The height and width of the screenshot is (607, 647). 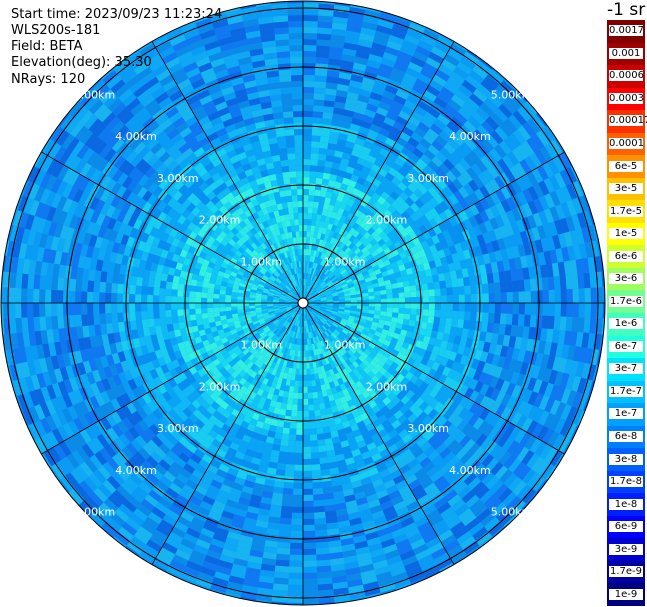 What do you see at coordinates (626, 10) in the screenshot?
I see `colorbar-unit-label: -1 sr` at bounding box center [626, 10].